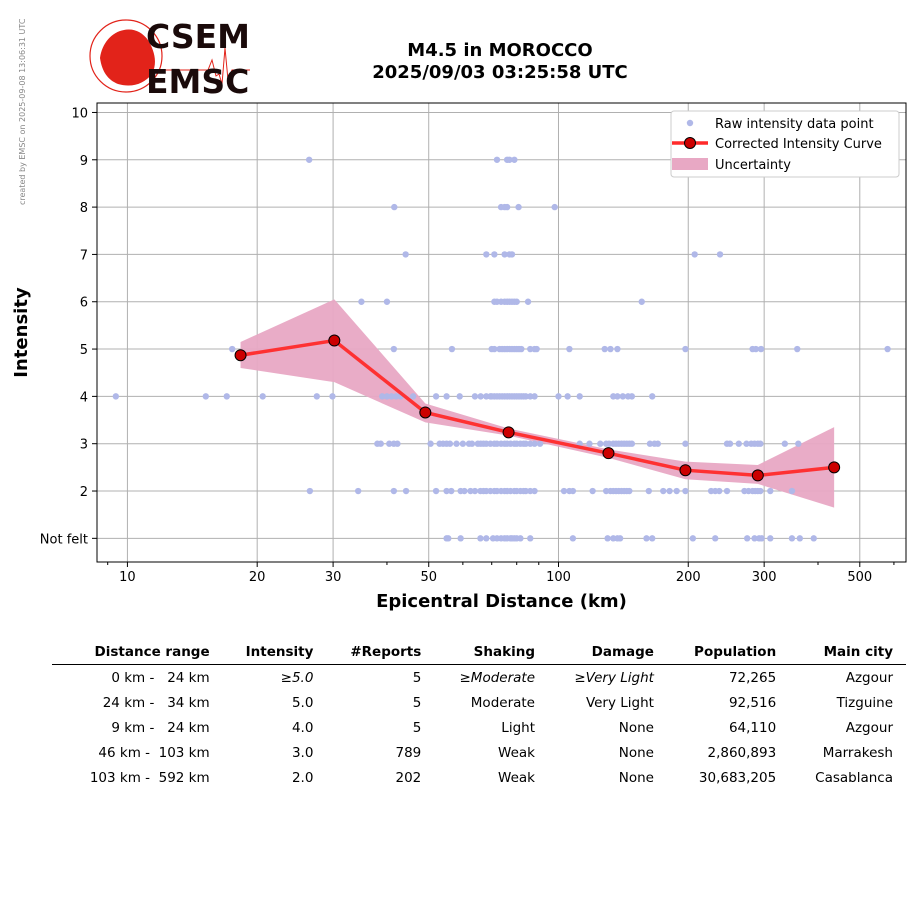 The width and height of the screenshot is (915, 905). Describe the element at coordinates (21, 332) in the screenshot. I see `y-axis-label: Intensity` at that location.